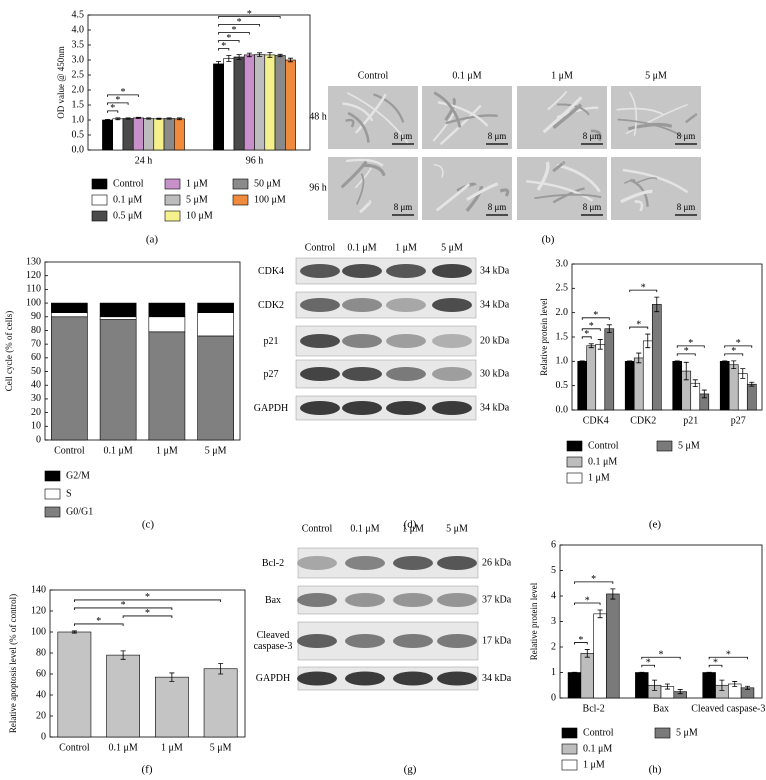 This screenshot has height=780, width=766. I want to click on micrograph, so click(656, 117).